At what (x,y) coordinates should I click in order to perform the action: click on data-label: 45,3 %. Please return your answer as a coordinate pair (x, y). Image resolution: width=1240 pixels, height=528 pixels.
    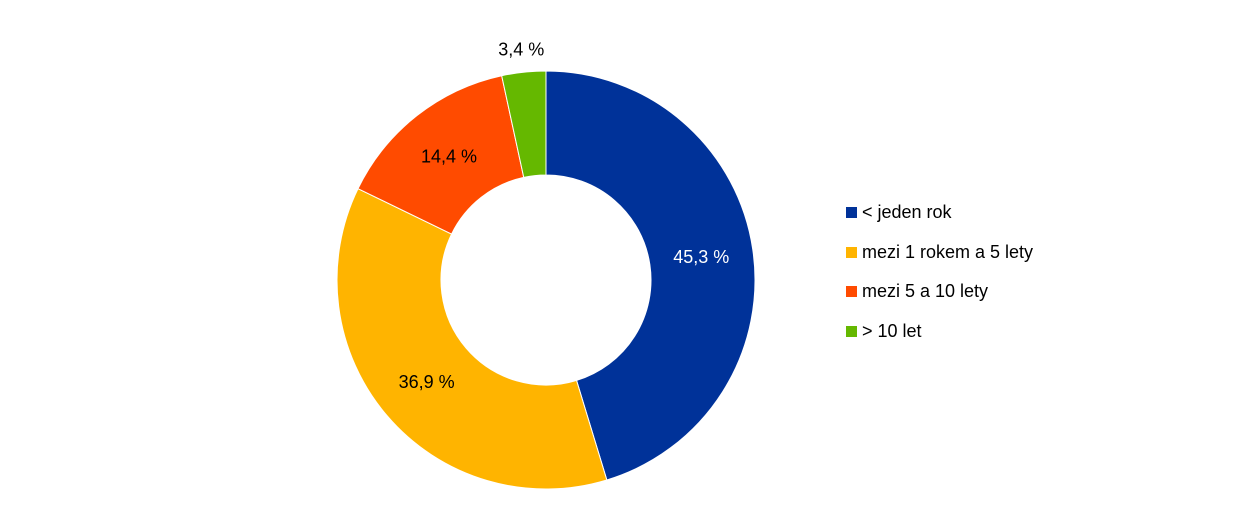
    Looking at the image, I should click on (701, 257).